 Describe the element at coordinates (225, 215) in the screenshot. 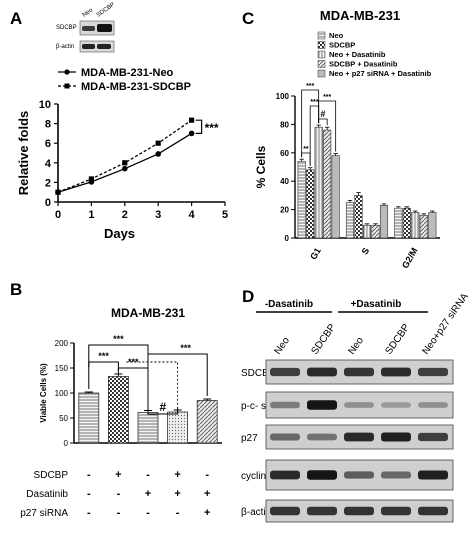

I see `x-tick-label: 5` at that location.